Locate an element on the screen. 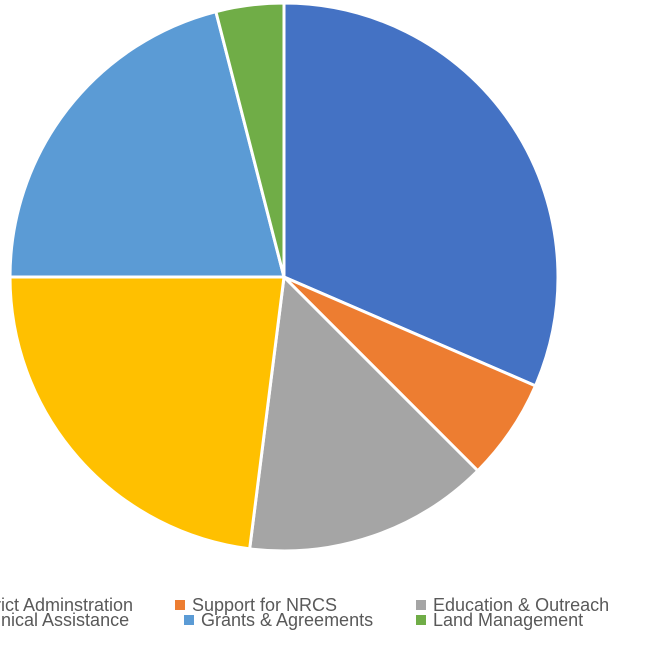  legend-item-technical-assistance: Technical Assistance is located at coordinates (64, 620).